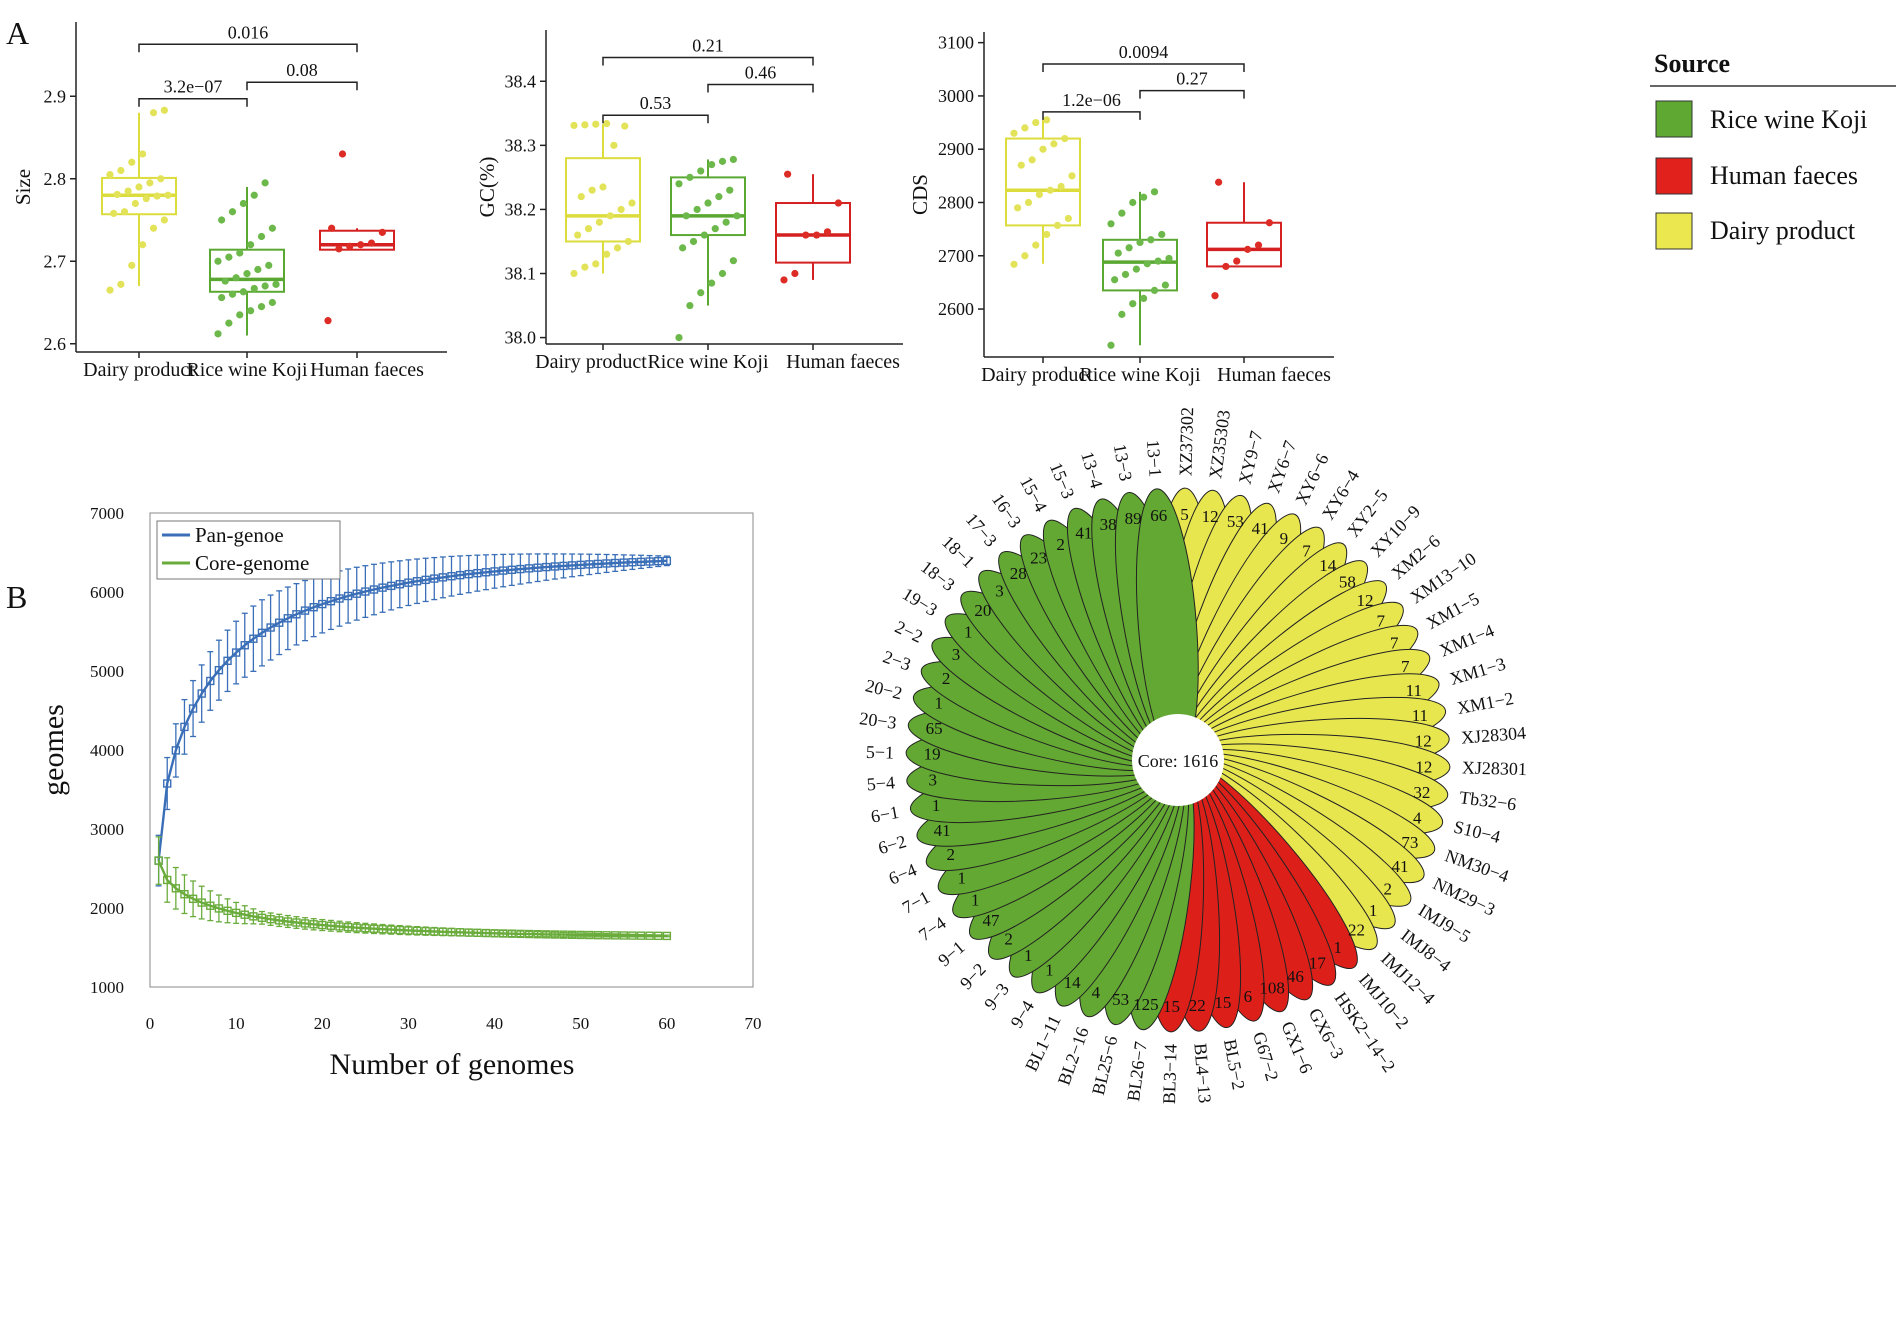 The height and width of the screenshot is (1319, 1902). What do you see at coordinates (956, 43) in the screenshot?
I see `y-tick-label: 3100` at bounding box center [956, 43].